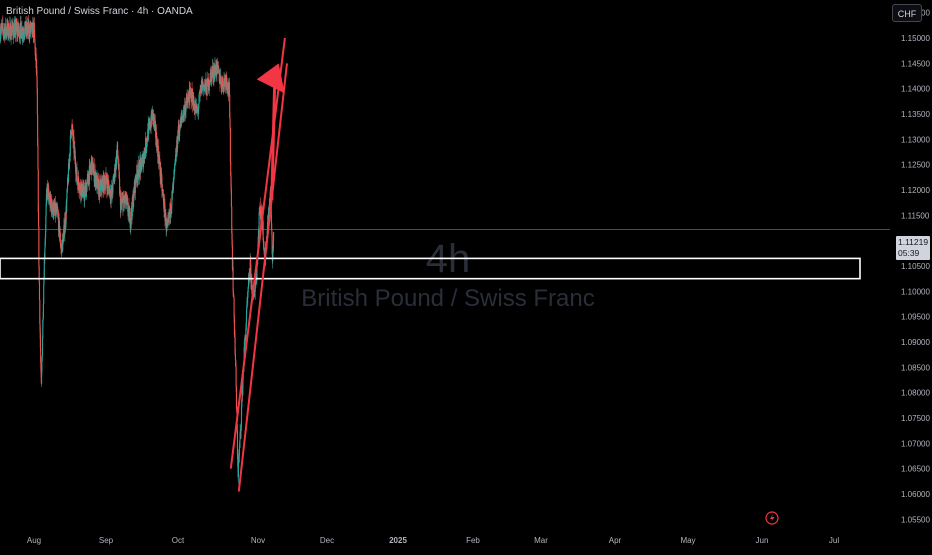  What do you see at coordinates (907, 13) in the screenshot?
I see `currency-selector: CHF` at bounding box center [907, 13].